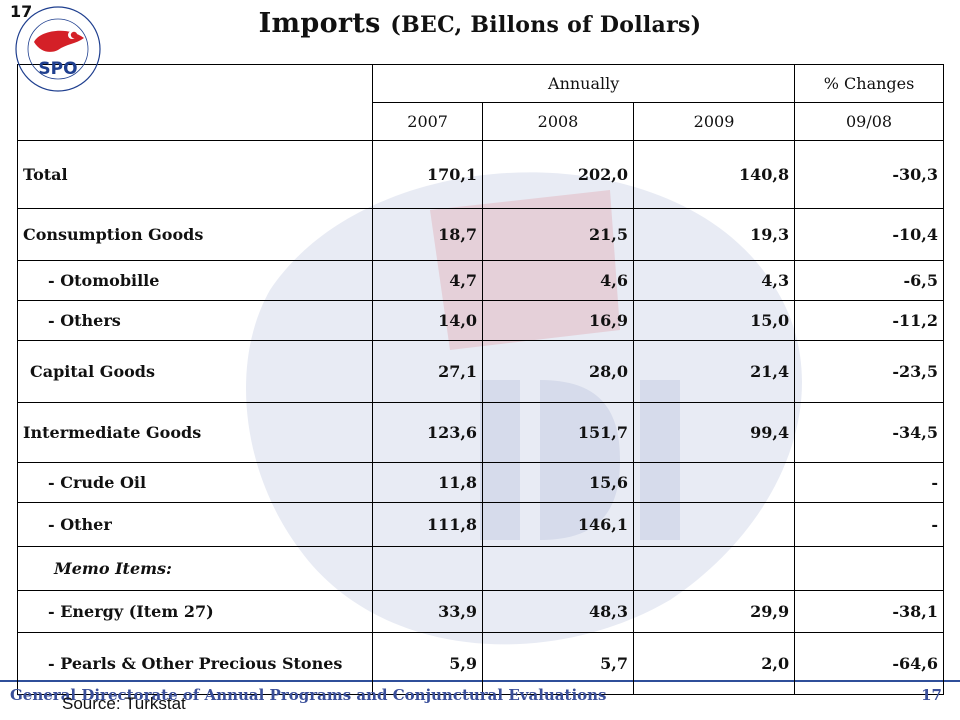 This screenshot has width=960, height=720. I want to click on table-row: - Otomobille 4,7 4,6 4,3 -6,5, so click(480, 280).